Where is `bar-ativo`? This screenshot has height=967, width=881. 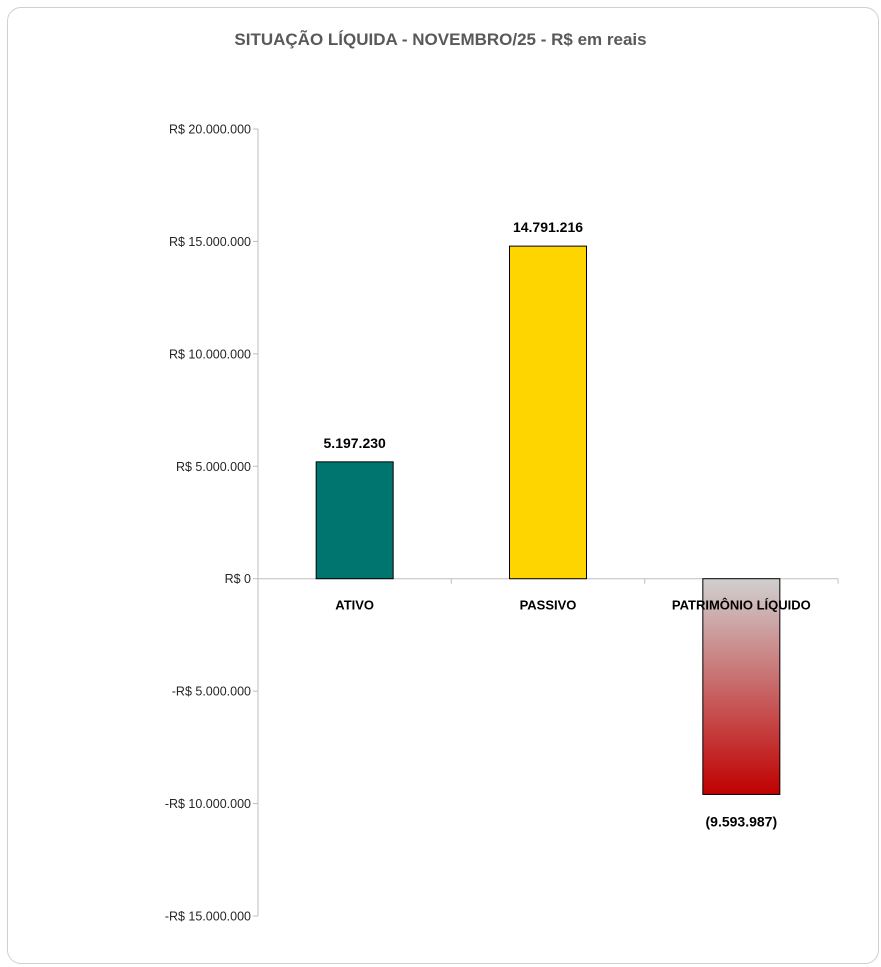
bar-ativo is located at coordinates (354, 520).